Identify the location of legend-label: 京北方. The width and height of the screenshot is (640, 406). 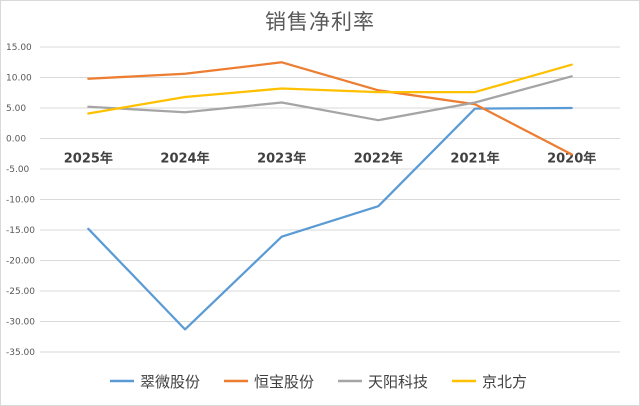
(504, 382).